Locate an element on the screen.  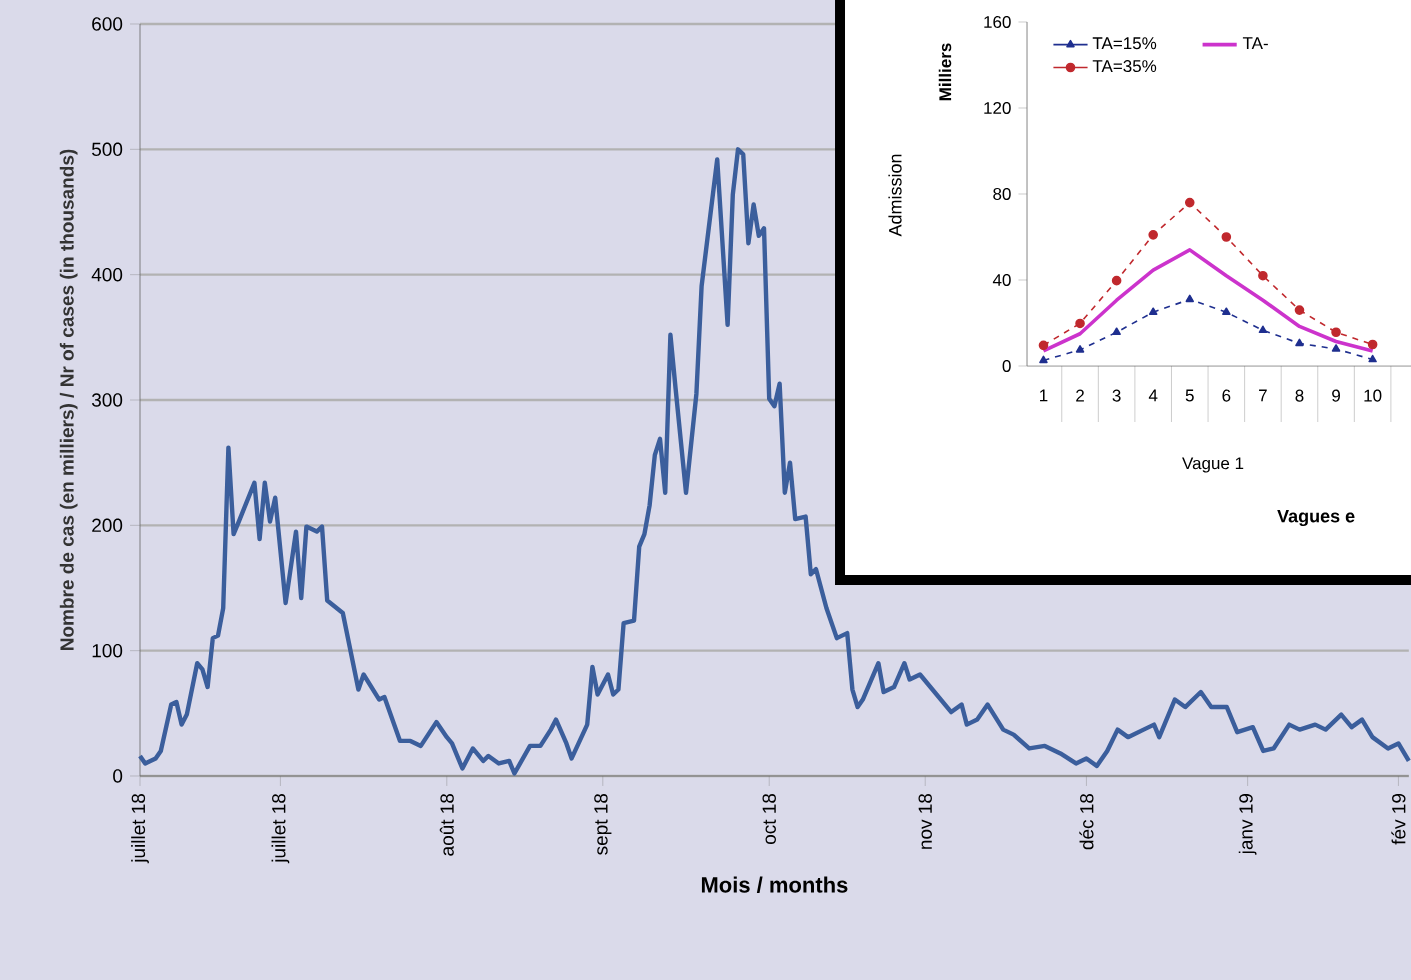
annotation: Vague 1 is located at coordinates (1213, 465).